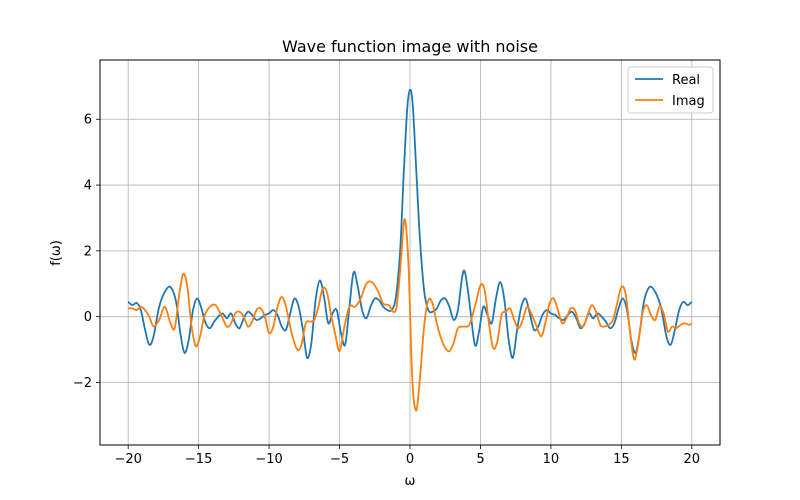  What do you see at coordinates (88, 120) in the screenshot?
I see `y-tick-label: 6` at bounding box center [88, 120].